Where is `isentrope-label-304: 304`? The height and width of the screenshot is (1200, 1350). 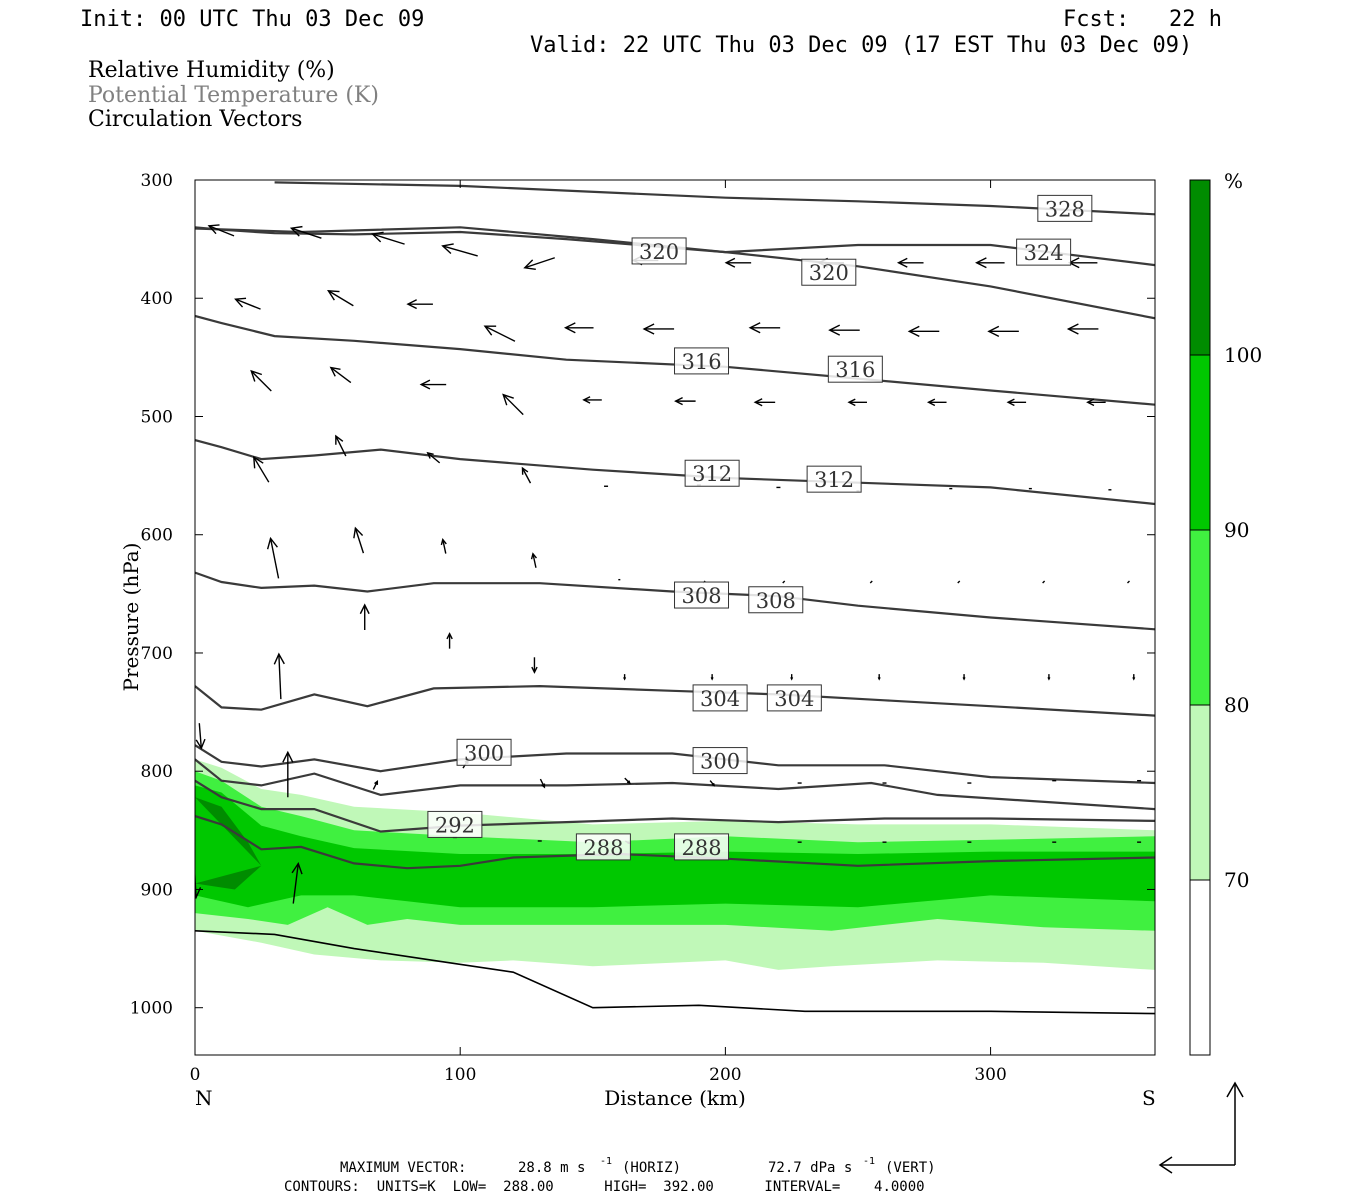 isentrope-label-304: 304 is located at coordinates (794, 698).